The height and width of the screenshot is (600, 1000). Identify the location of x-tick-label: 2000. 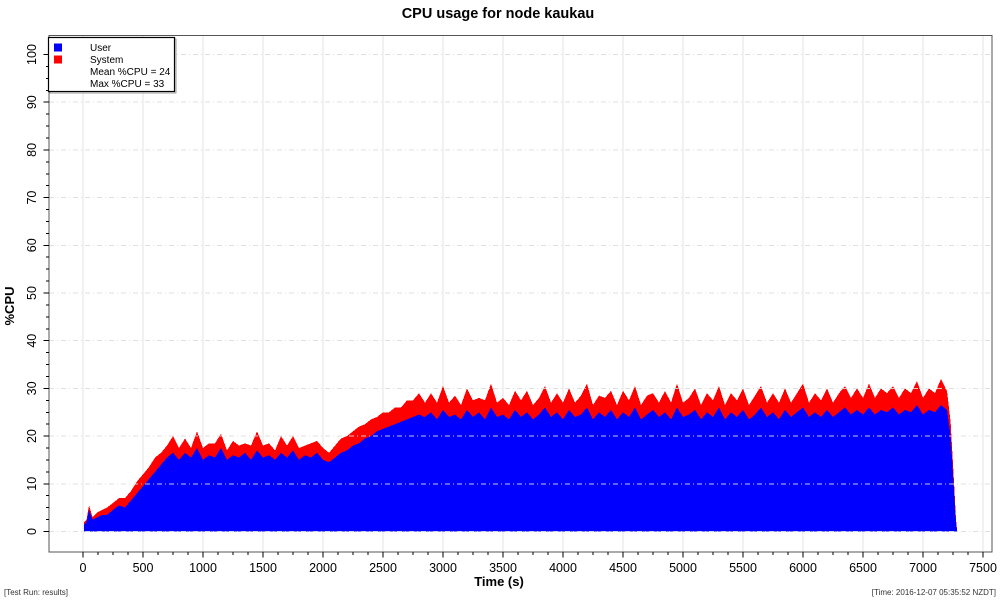
(323, 568).